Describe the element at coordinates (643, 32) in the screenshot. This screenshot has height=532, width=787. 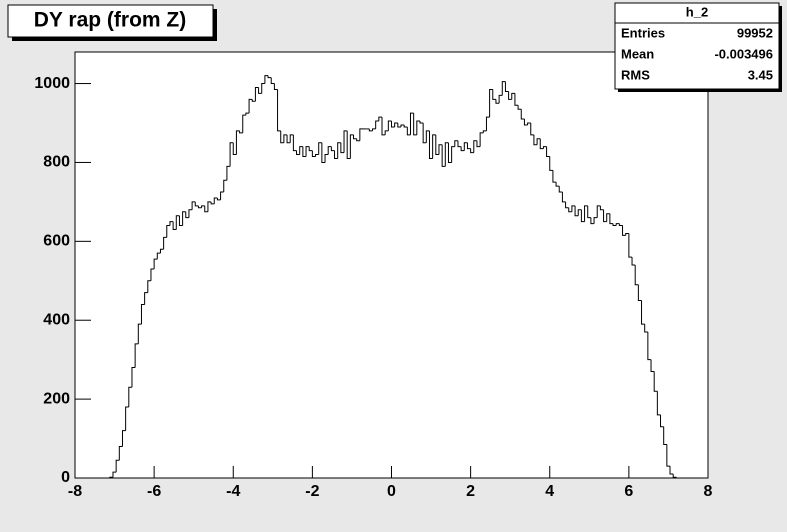
I see `stats-label: Entries` at that location.